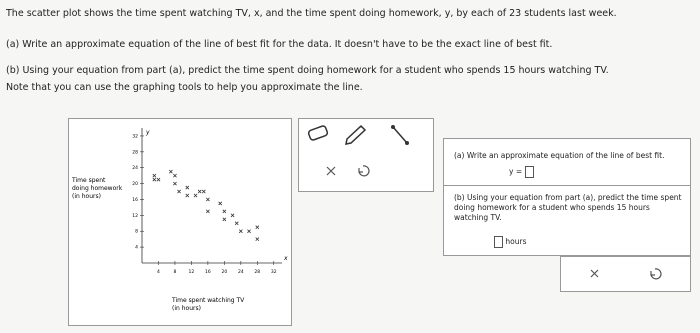 The width and height of the screenshot is (700, 333). What do you see at coordinates (498, 242) in the screenshot?
I see `hours-input` at bounding box center [498, 242].